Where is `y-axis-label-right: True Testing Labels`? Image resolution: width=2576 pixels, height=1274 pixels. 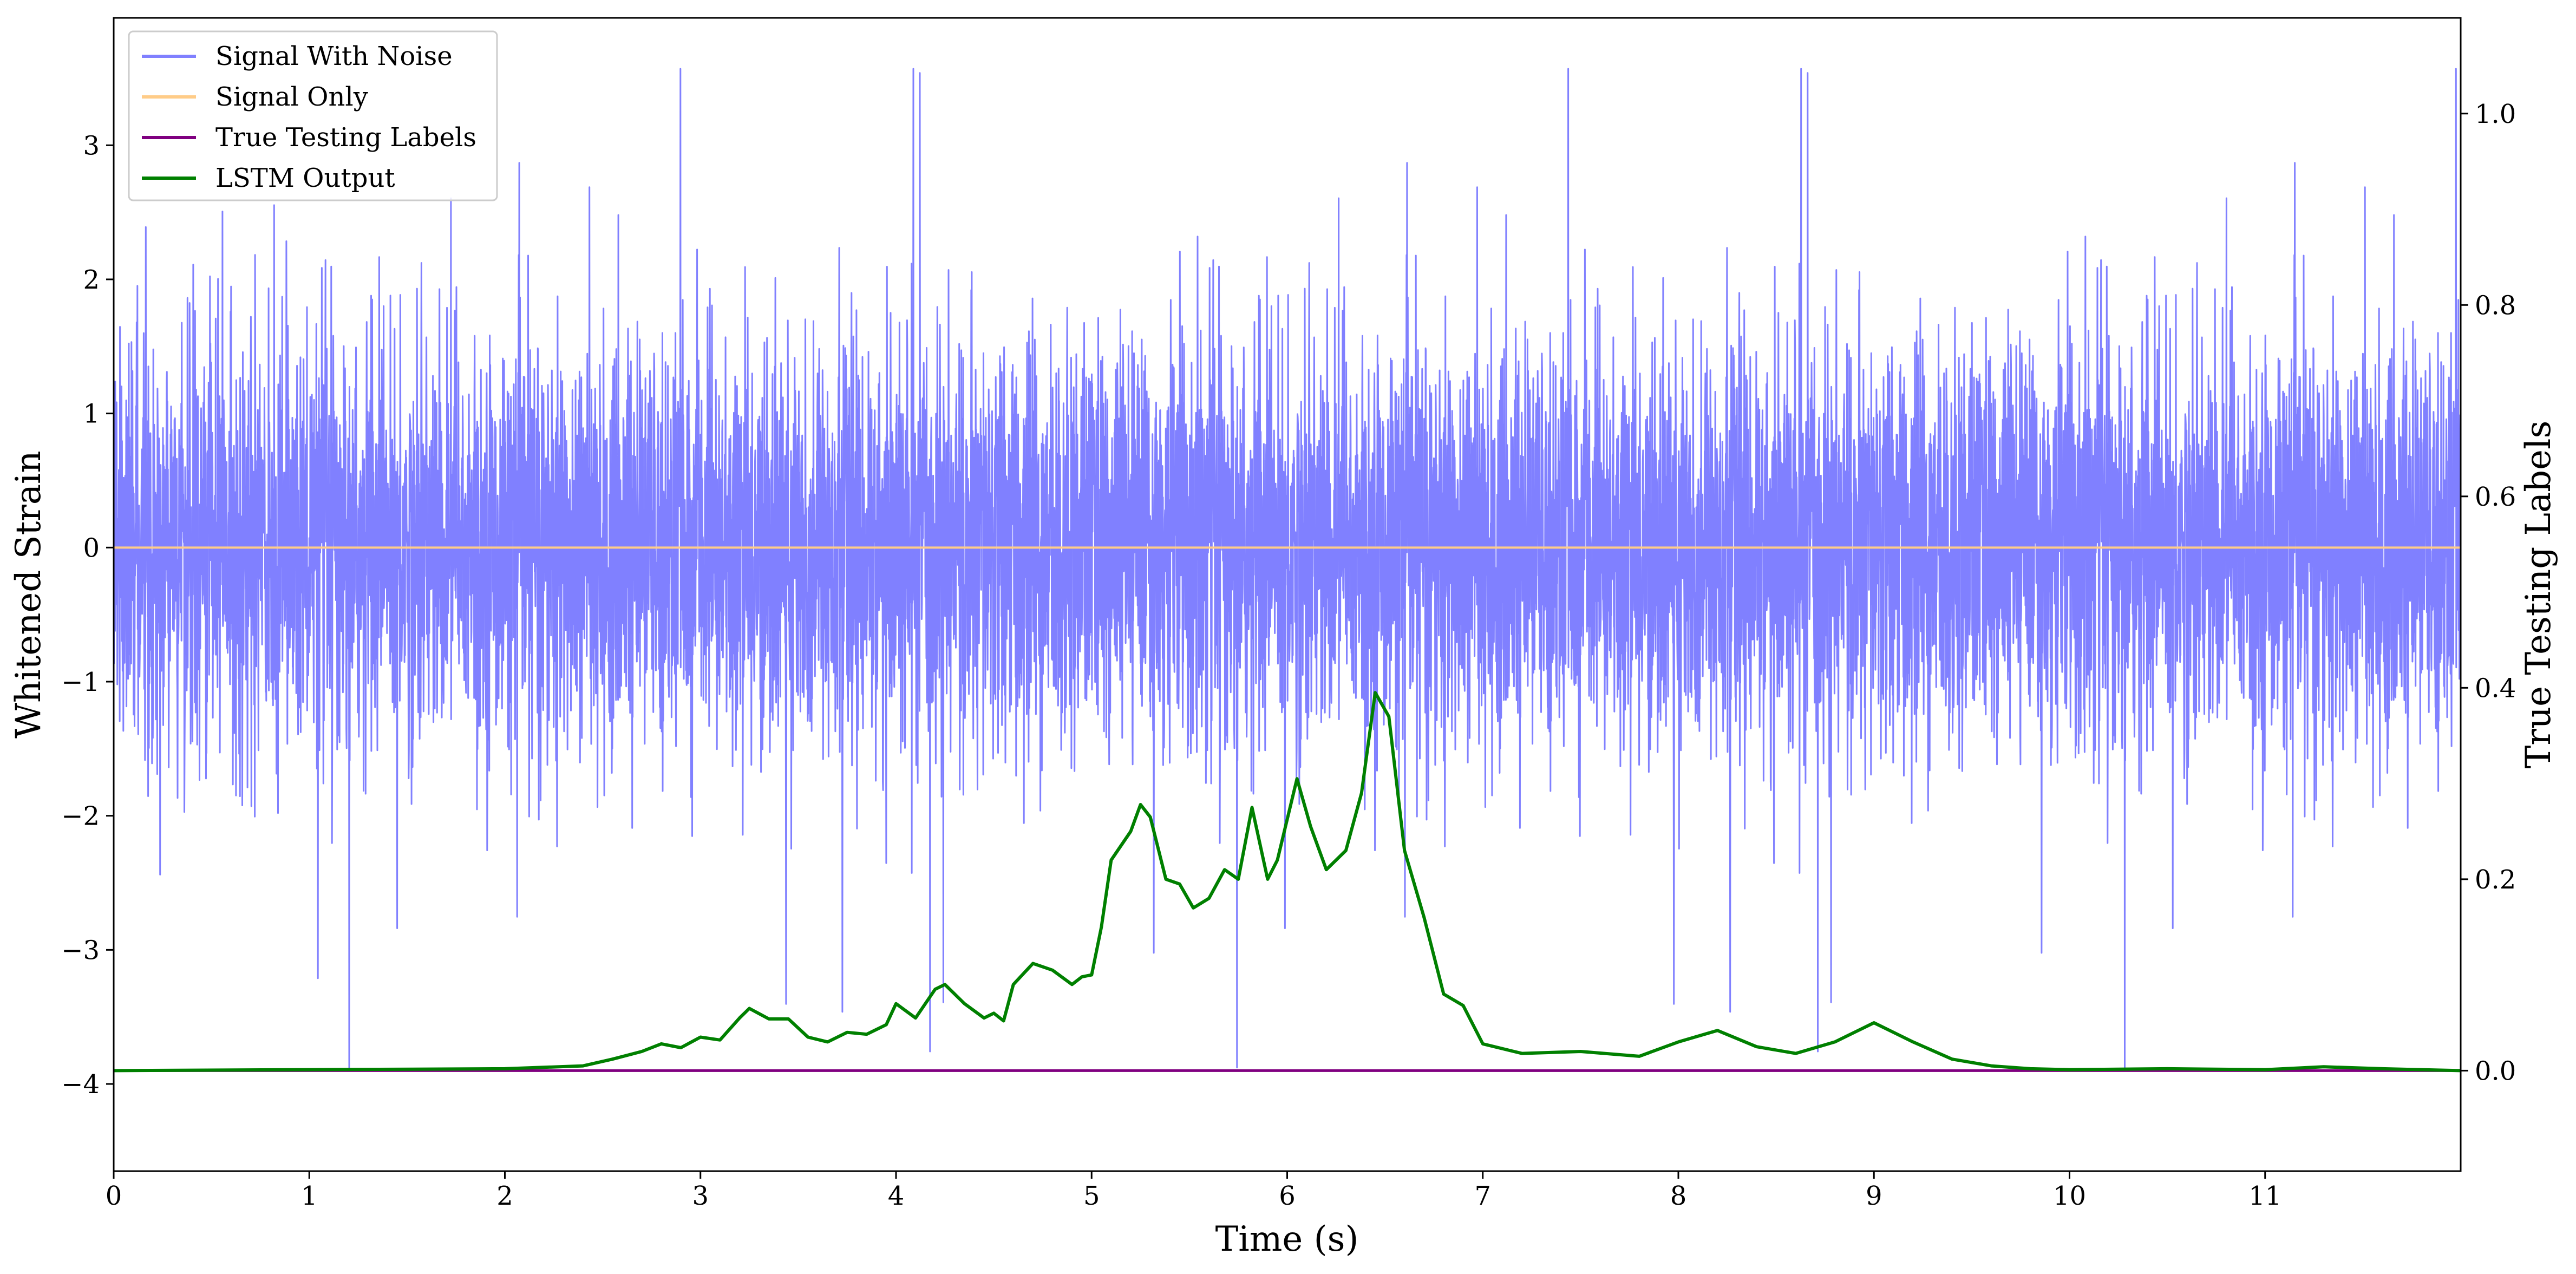
y-axis-label-right: True Testing Labels is located at coordinates (2539, 595).